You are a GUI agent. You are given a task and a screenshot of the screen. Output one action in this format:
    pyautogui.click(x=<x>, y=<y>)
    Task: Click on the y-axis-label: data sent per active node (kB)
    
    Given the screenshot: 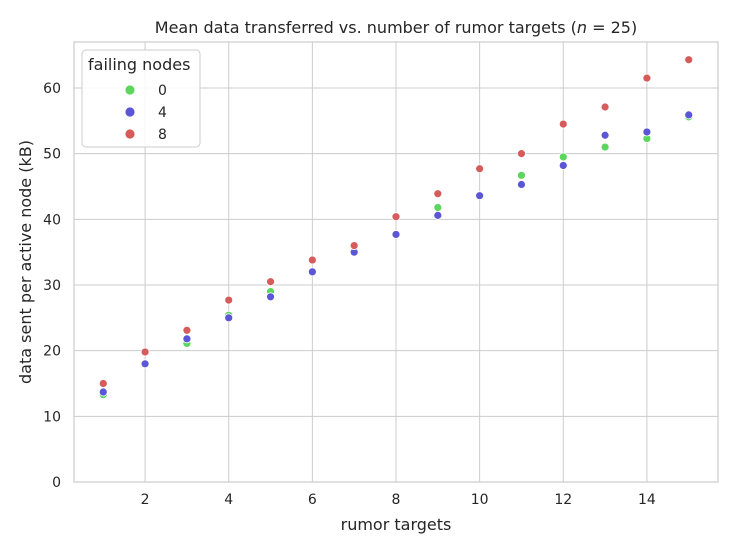 What is the action you would take?
    pyautogui.click(x=25, y=262)
    